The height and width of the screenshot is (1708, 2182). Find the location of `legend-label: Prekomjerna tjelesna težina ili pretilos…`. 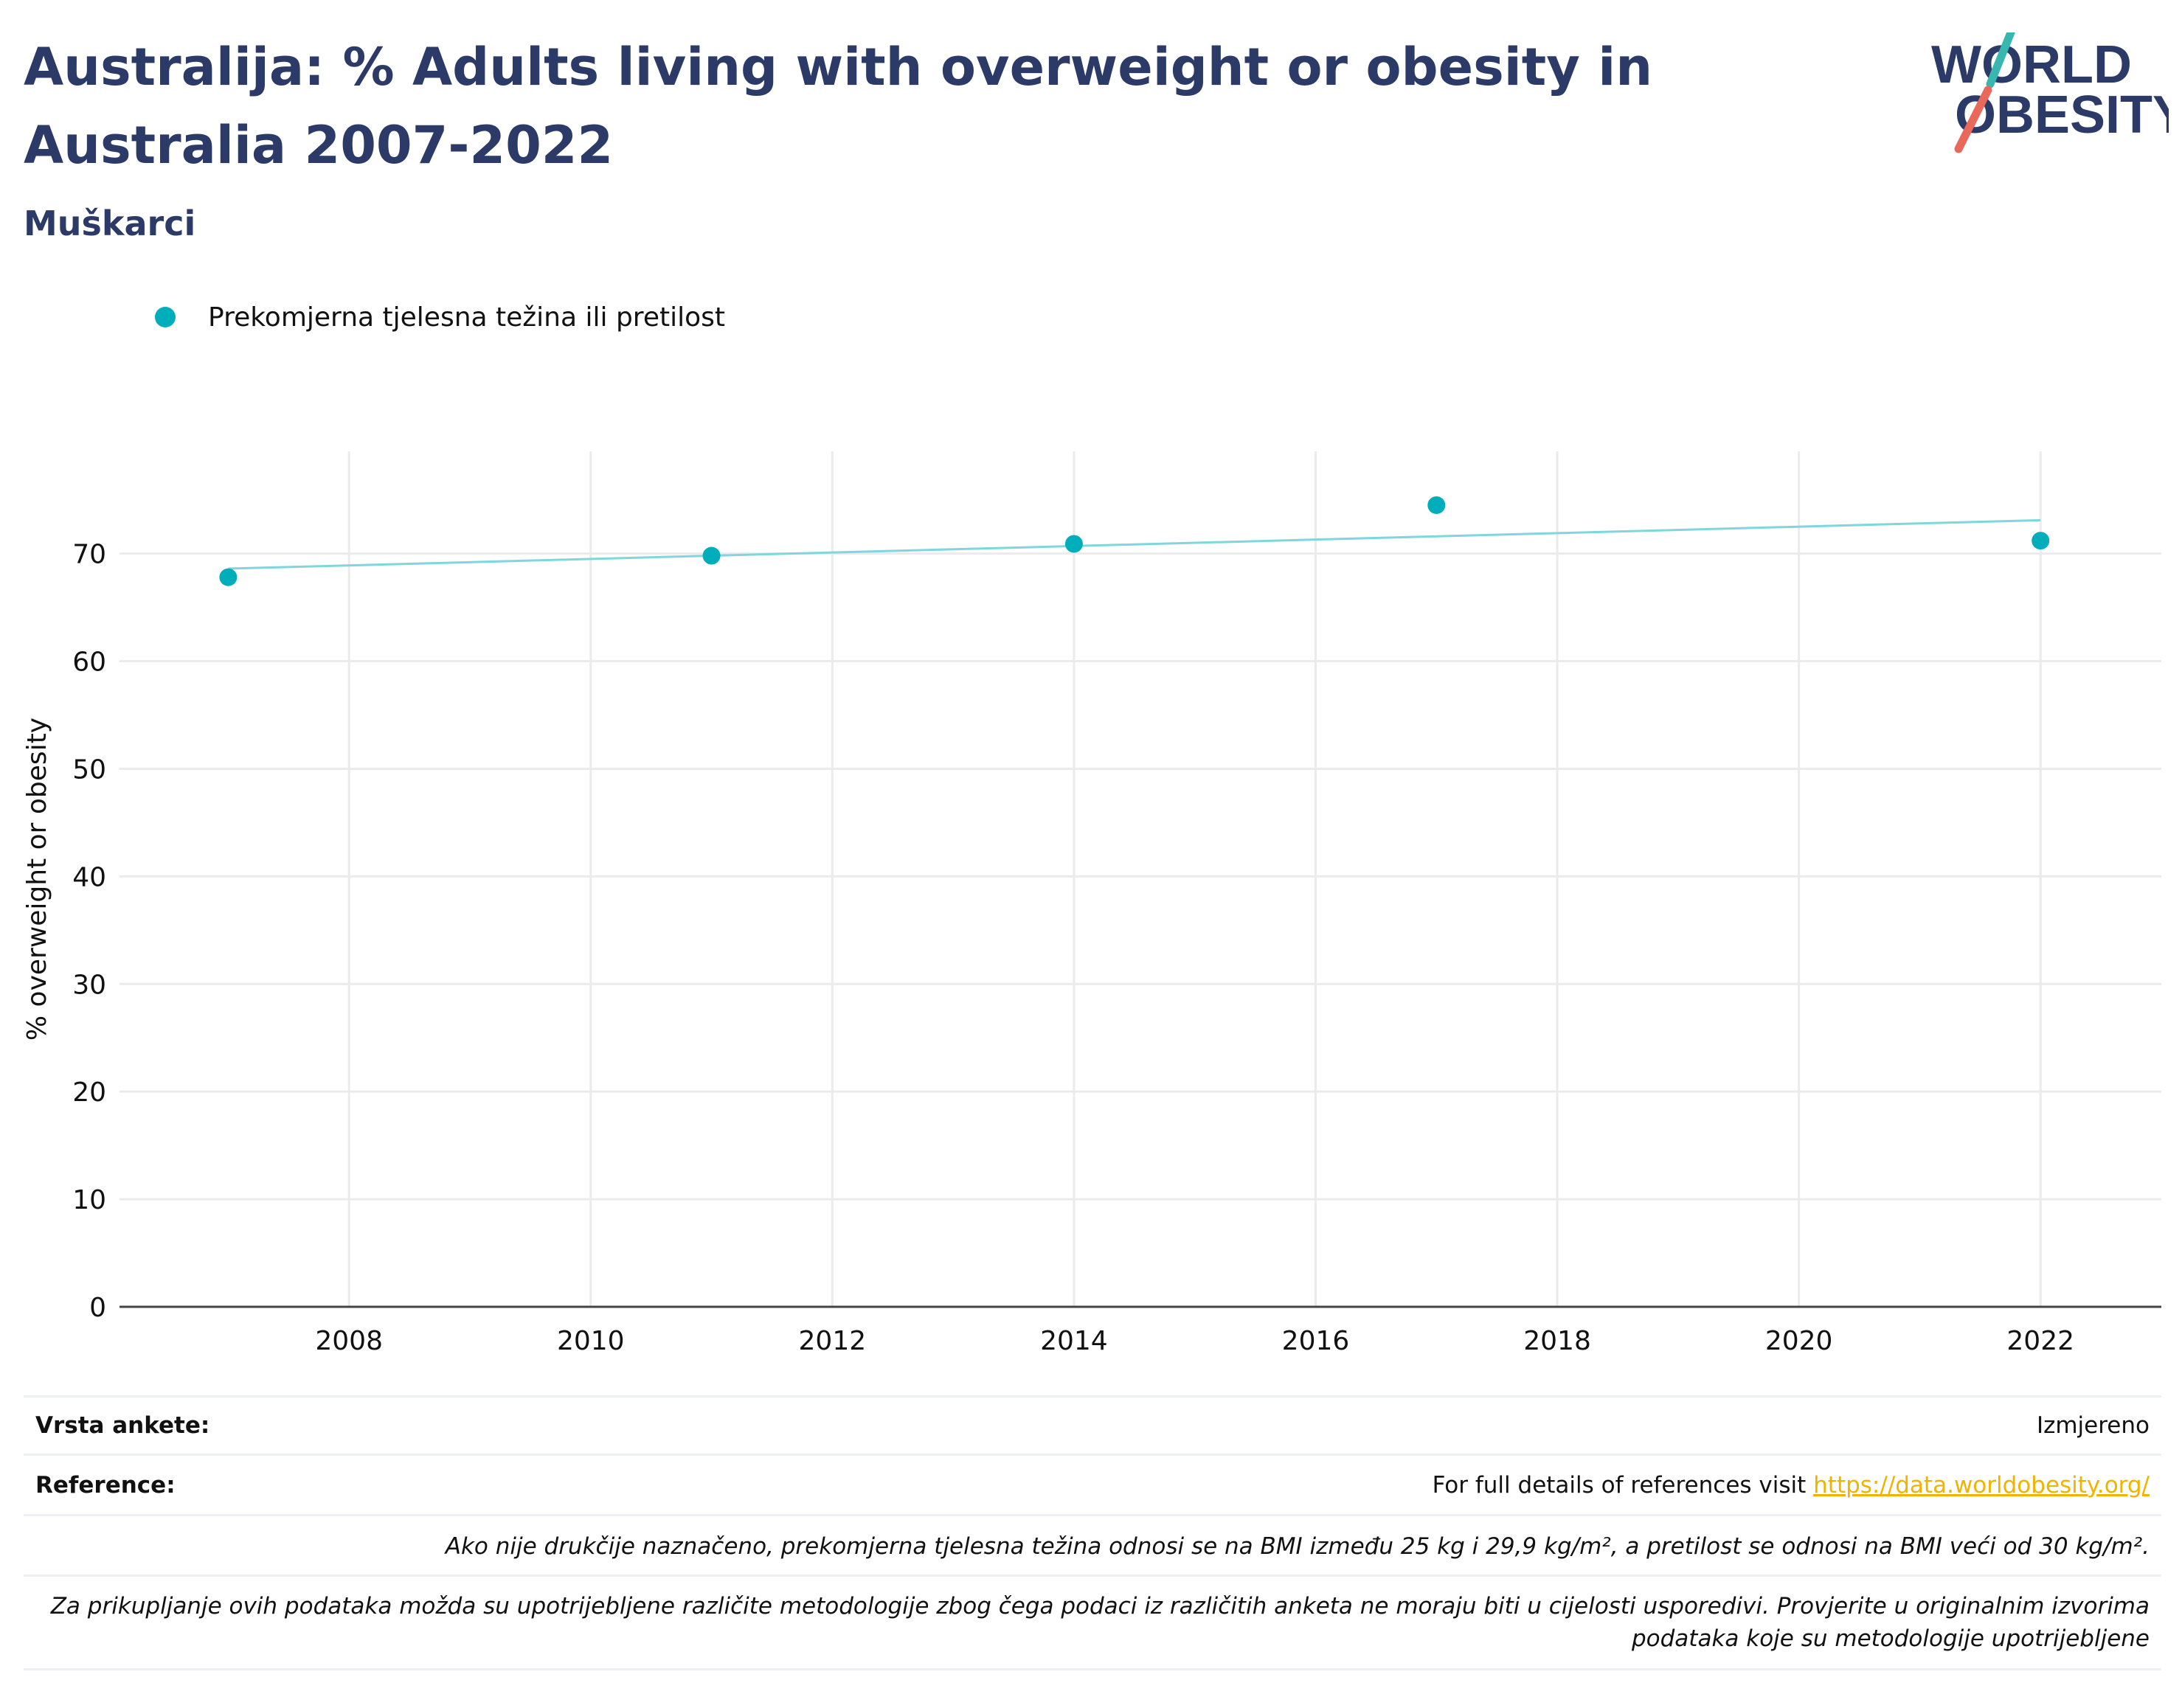

legend-label: Prekomjerna tjelesna težina ili pretilos… is located at coordinates (466, 317).